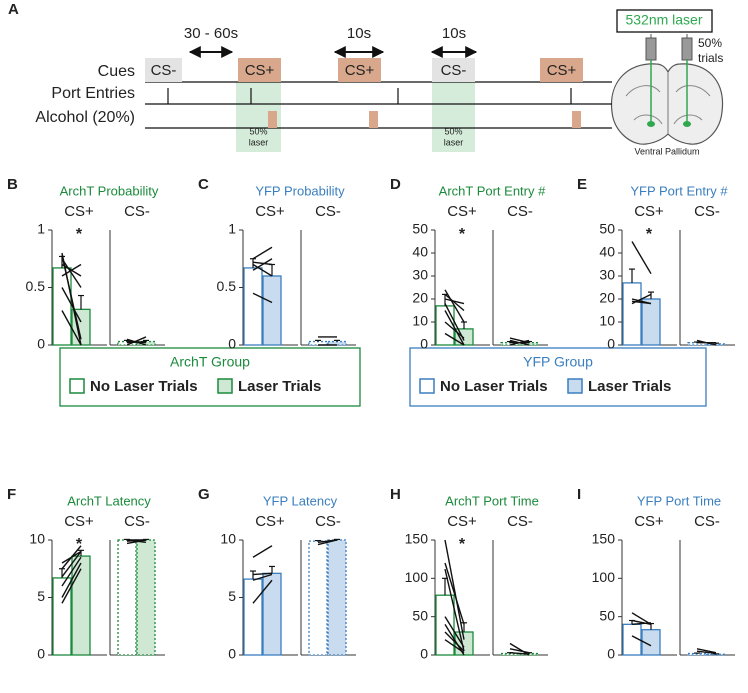 The width and height of the screenshot is (748, 693). What do you see at coordinates (37, 539) in the screenshot?
I see `y-tick-label: 10` at bounding box center [37, 539].